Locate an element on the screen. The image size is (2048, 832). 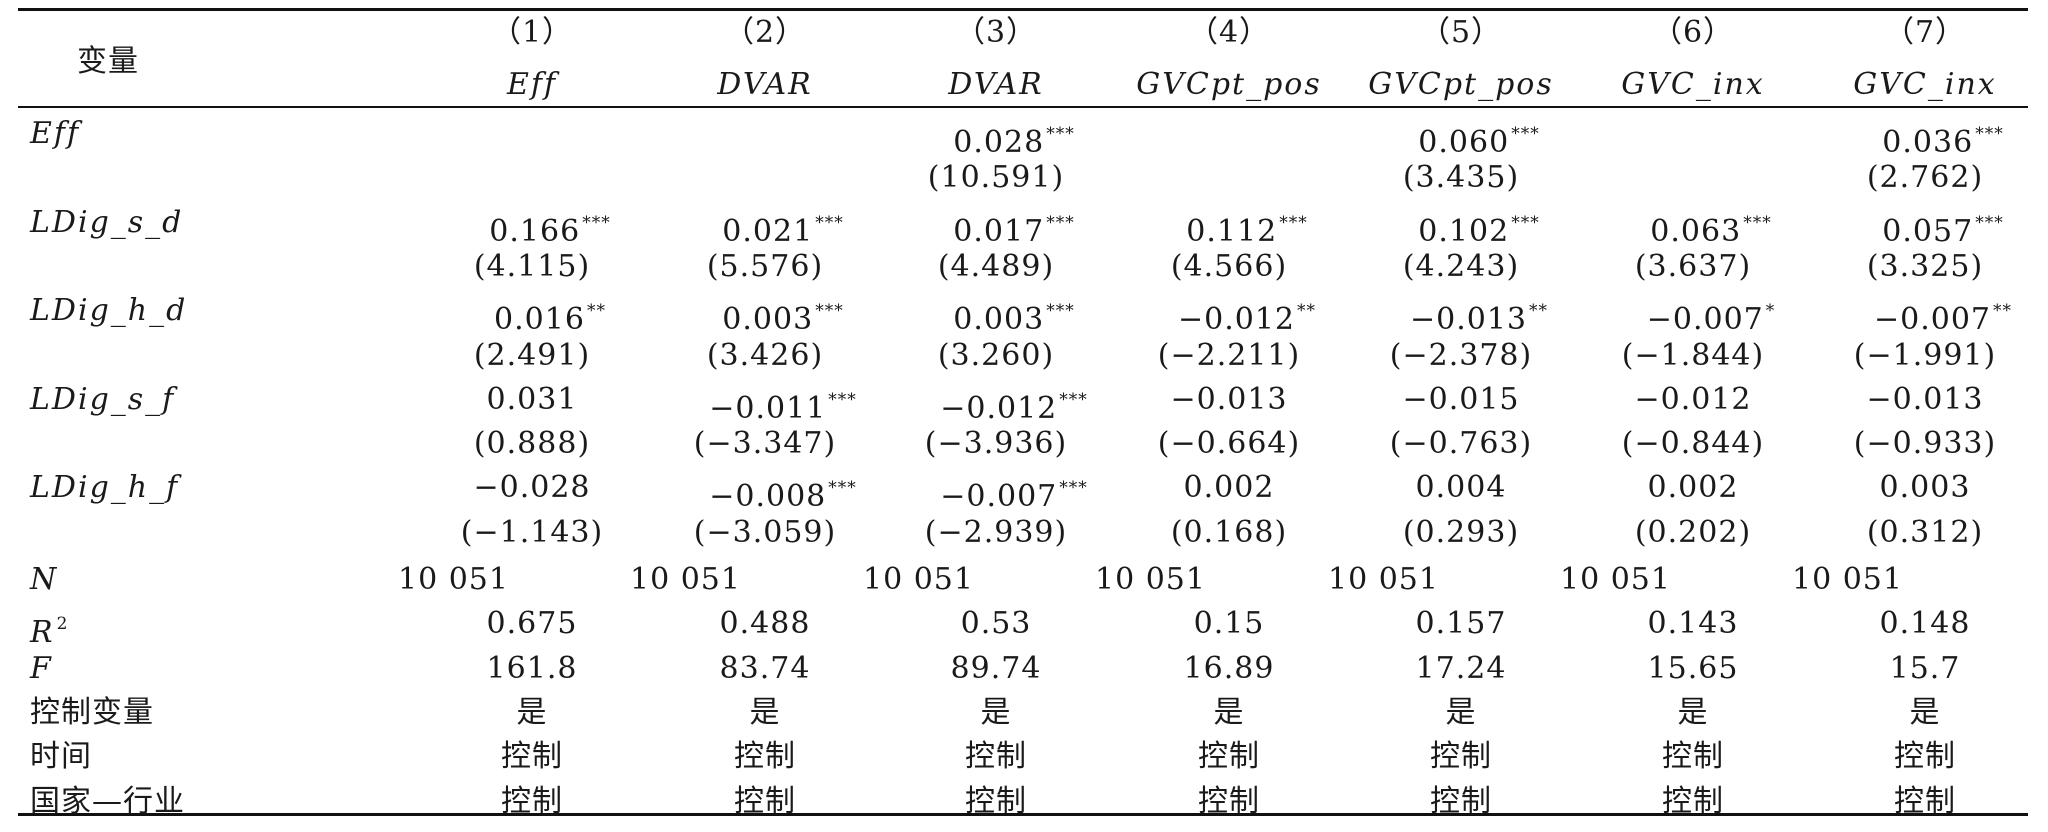
t-statistic: (3.637) is located at coordinates (1693, 266).